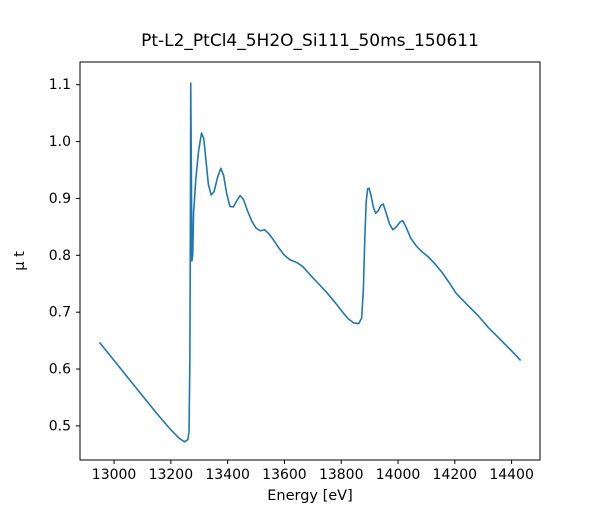 This screenshot has width=600, height=524. I want to click on x-tick-label: 13200, so click(171, 475).